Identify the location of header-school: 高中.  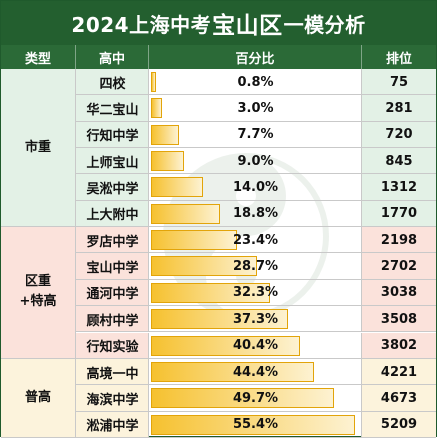
(112, 57).